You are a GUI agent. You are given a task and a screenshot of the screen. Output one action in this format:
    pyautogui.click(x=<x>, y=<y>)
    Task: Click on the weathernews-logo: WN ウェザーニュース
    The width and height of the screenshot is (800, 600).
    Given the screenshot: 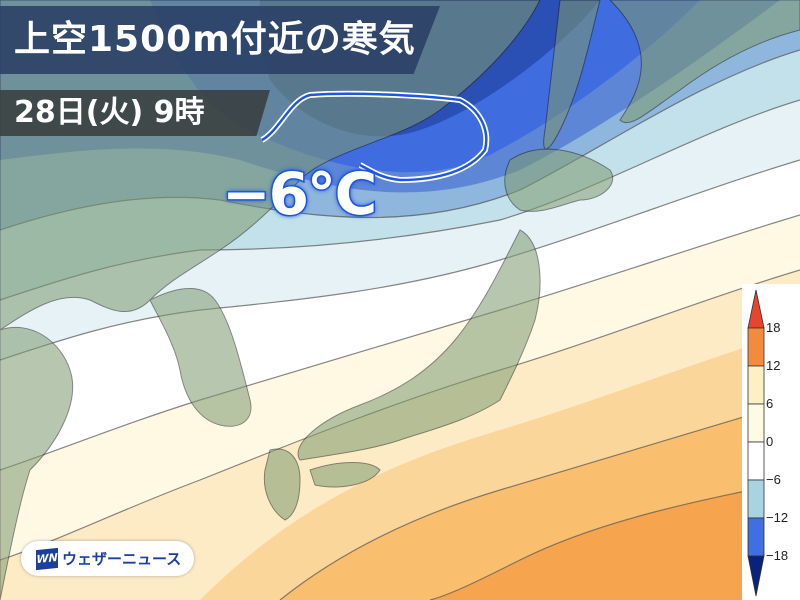 What is the action you would take?
    pyautogui.click(x=107, y=558)
    